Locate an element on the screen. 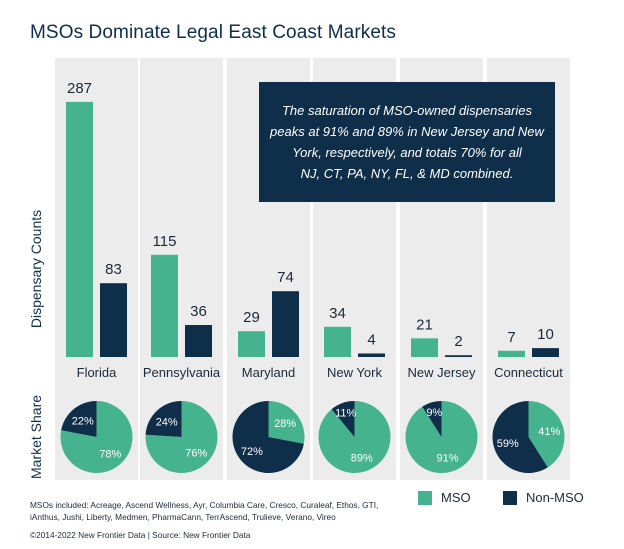  pie-slice-mso-new-york is located at coordinates (354, 437).